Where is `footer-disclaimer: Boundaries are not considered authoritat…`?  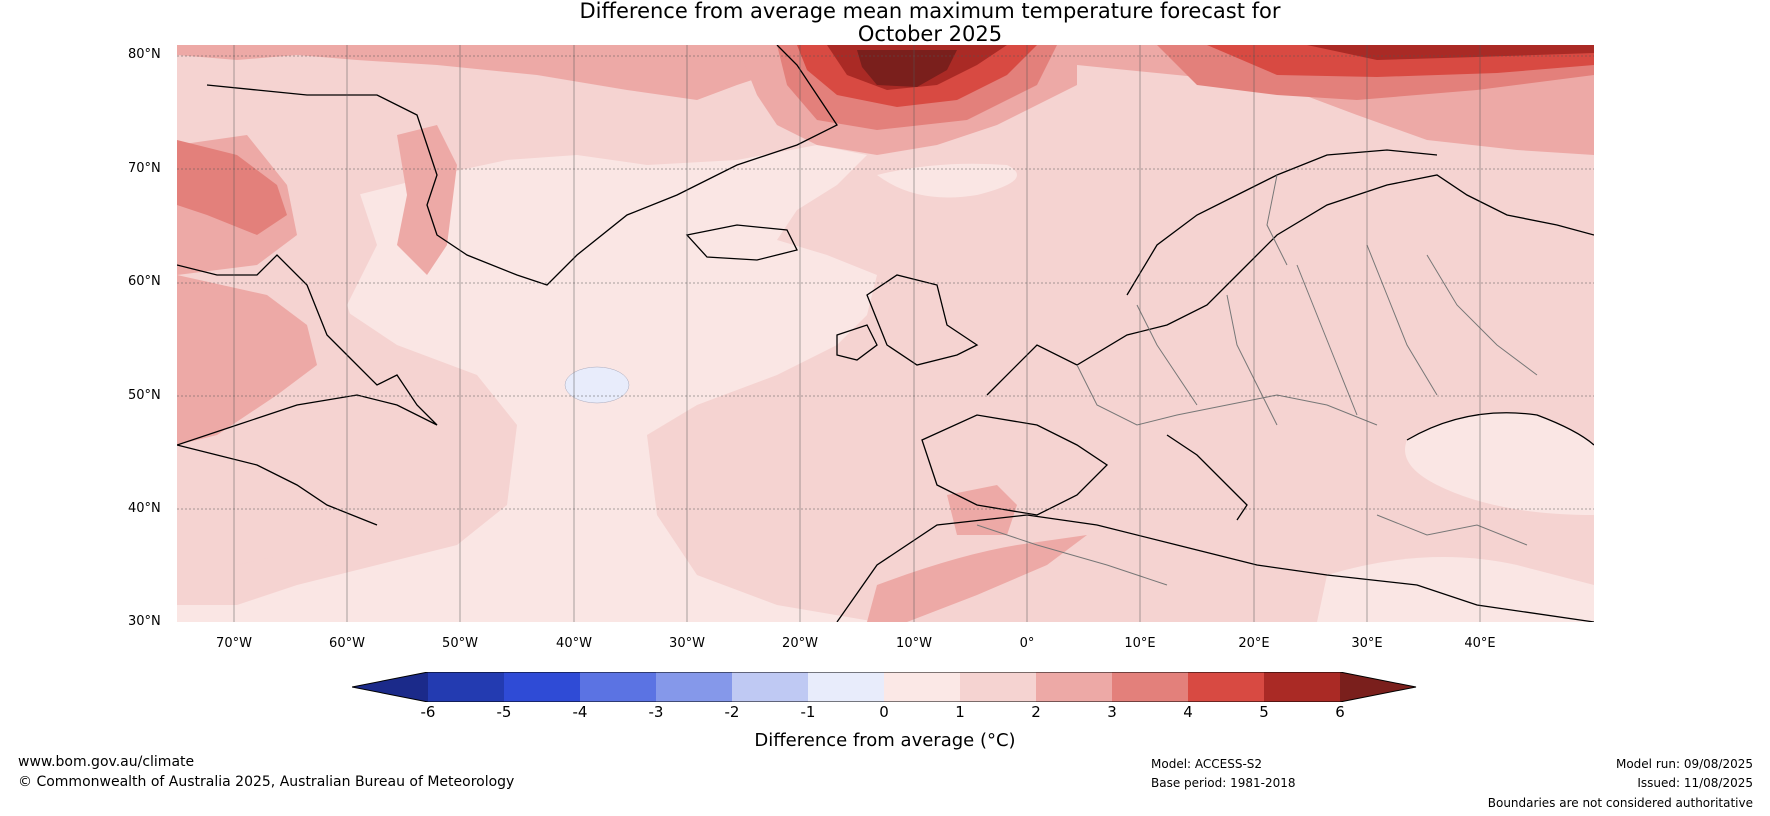
footer-disclaimer: Boundaries are not considered authoritat… is located at coordinates (1620, 803).